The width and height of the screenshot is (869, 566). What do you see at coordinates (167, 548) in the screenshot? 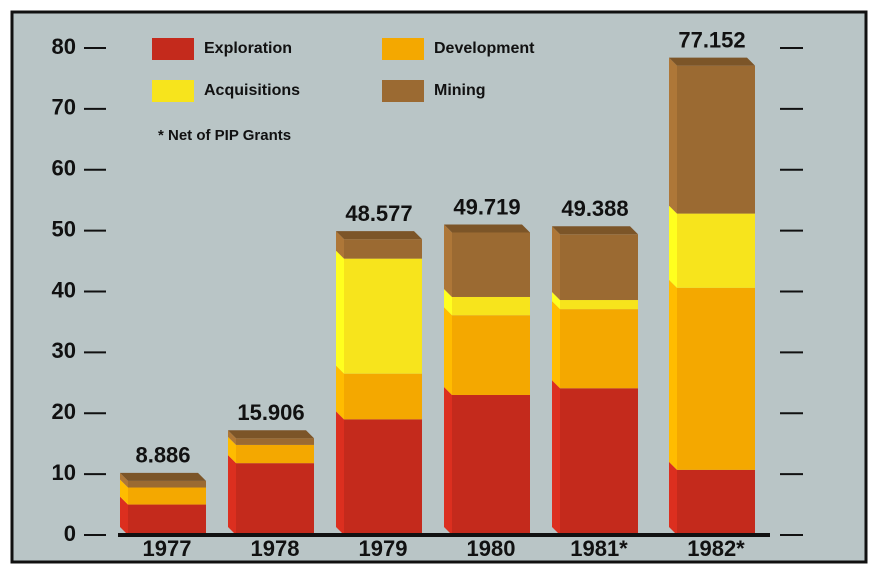
I see `x-tick-label: 1977` at bounding box center [167, 548].